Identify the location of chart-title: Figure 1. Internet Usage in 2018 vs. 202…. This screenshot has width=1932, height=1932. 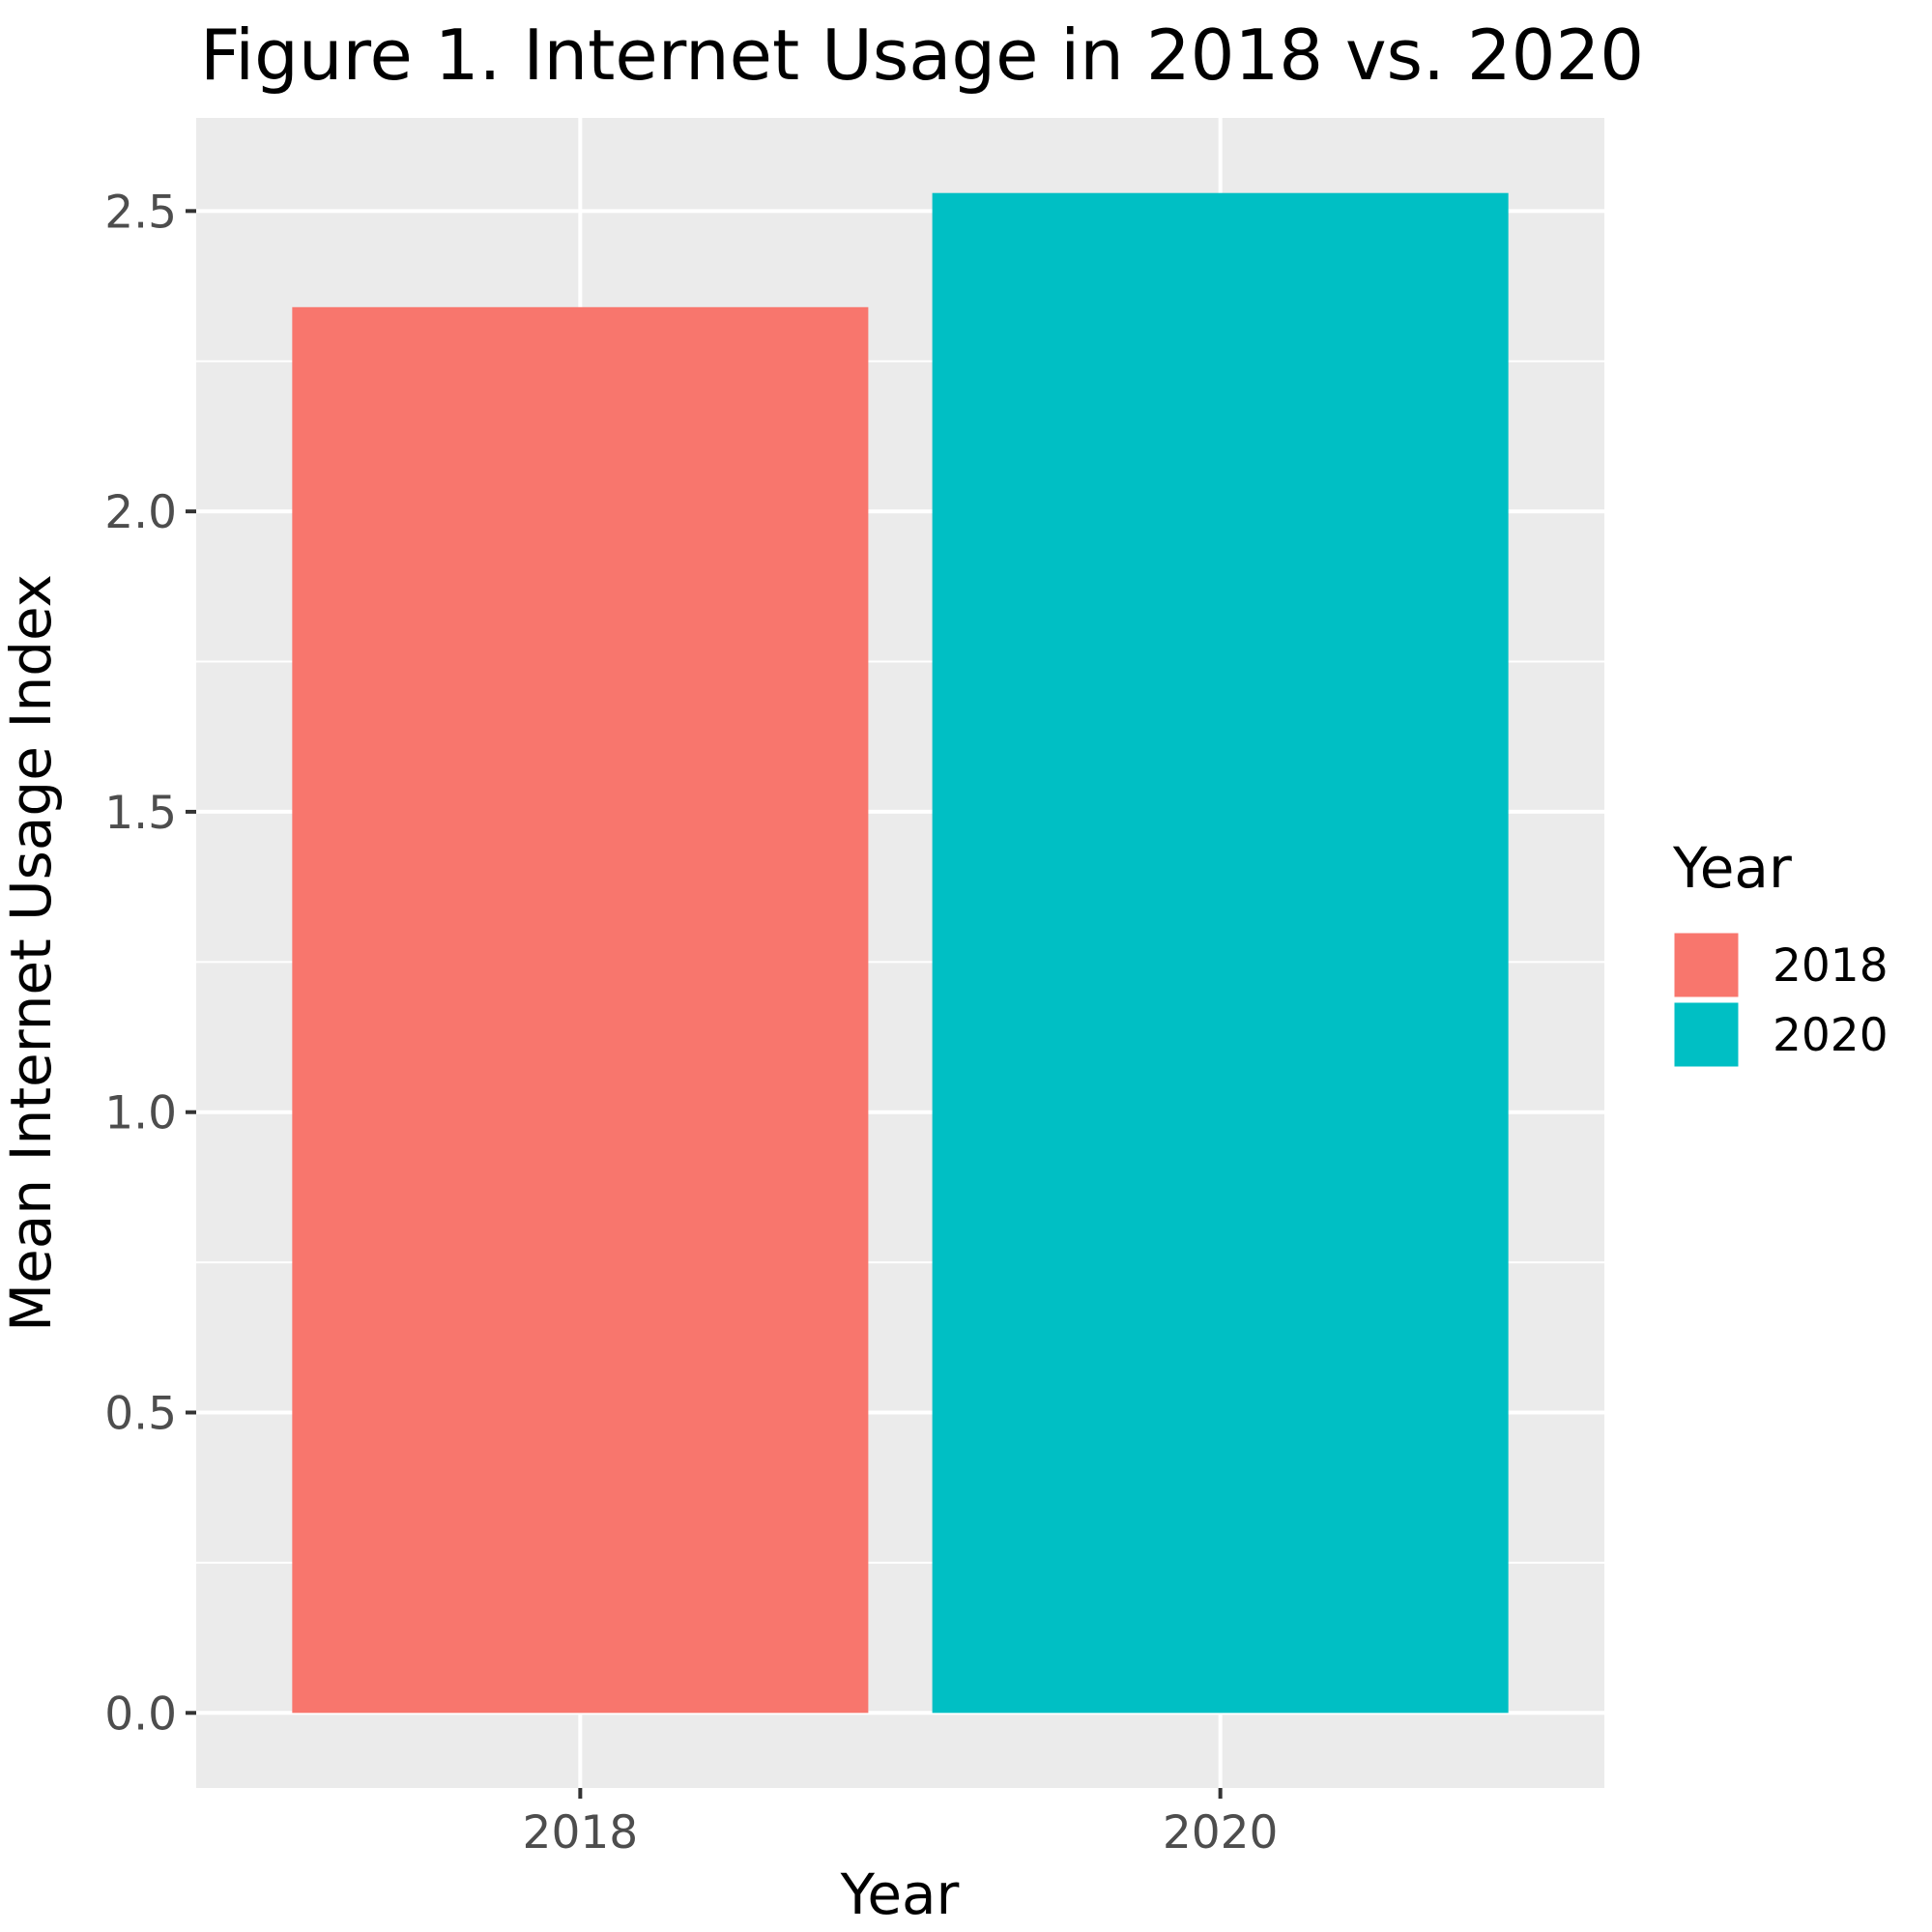
(922, 55).